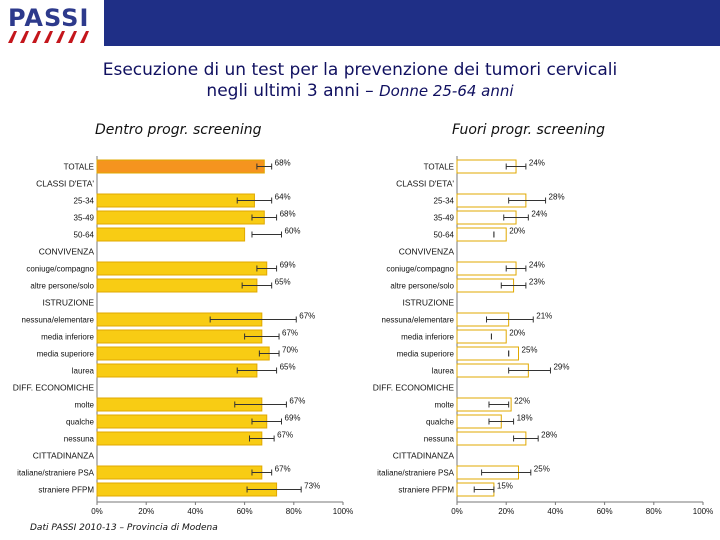  Describe the element at coordinates (537, 282) in the screenshot. I see `data-label: 23%` at that location.